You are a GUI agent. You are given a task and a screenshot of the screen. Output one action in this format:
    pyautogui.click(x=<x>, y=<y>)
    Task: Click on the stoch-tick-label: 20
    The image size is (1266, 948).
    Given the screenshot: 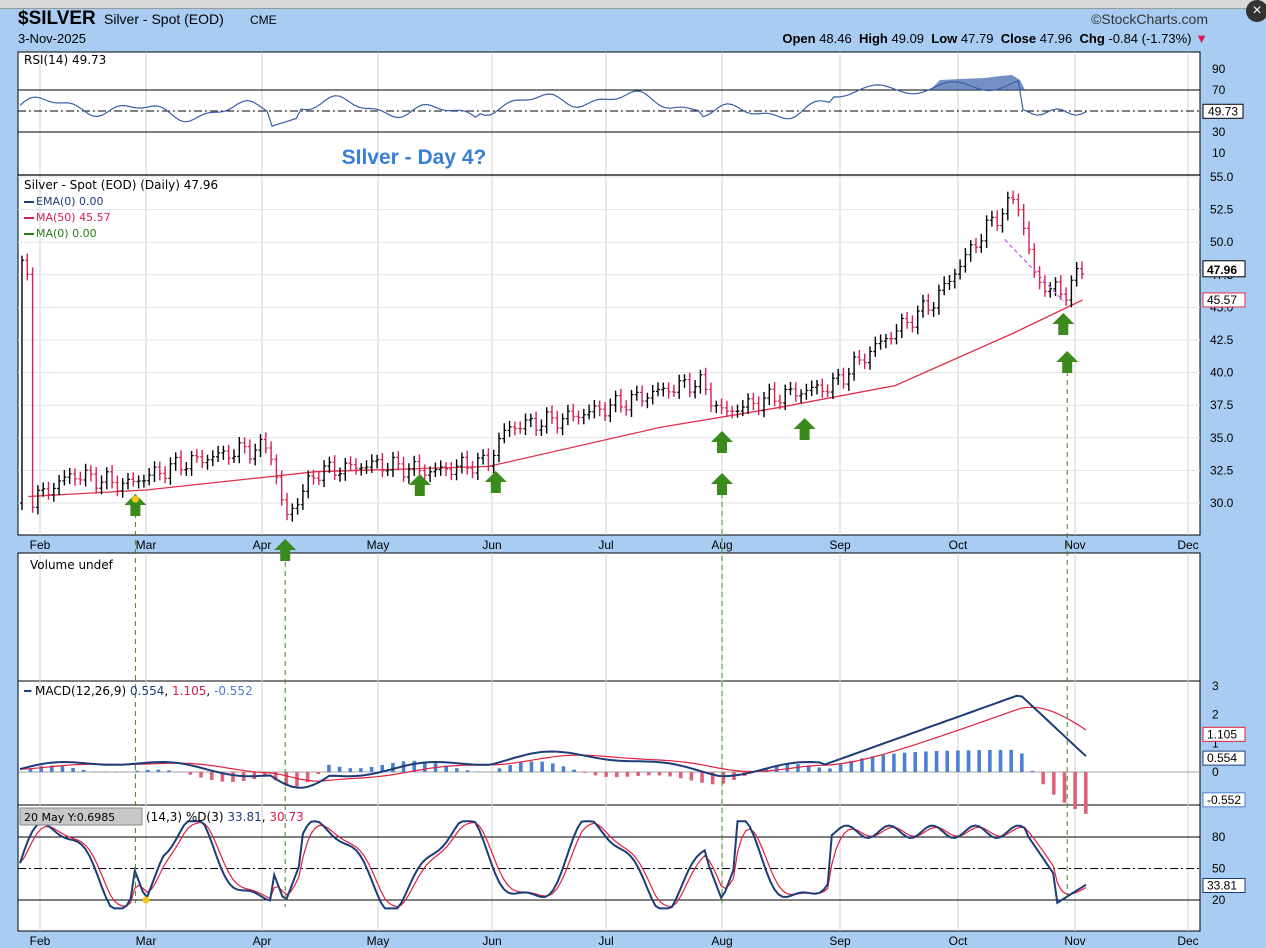 What is the action you would take?
    pyautogui.click(x=1219, y=900)
    